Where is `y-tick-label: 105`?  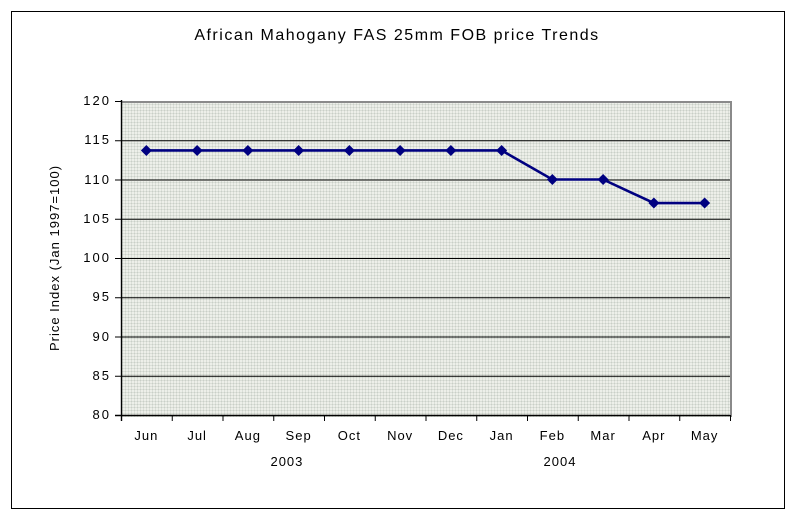 y-tick-label: 105 is located at coordinates (97, 218).